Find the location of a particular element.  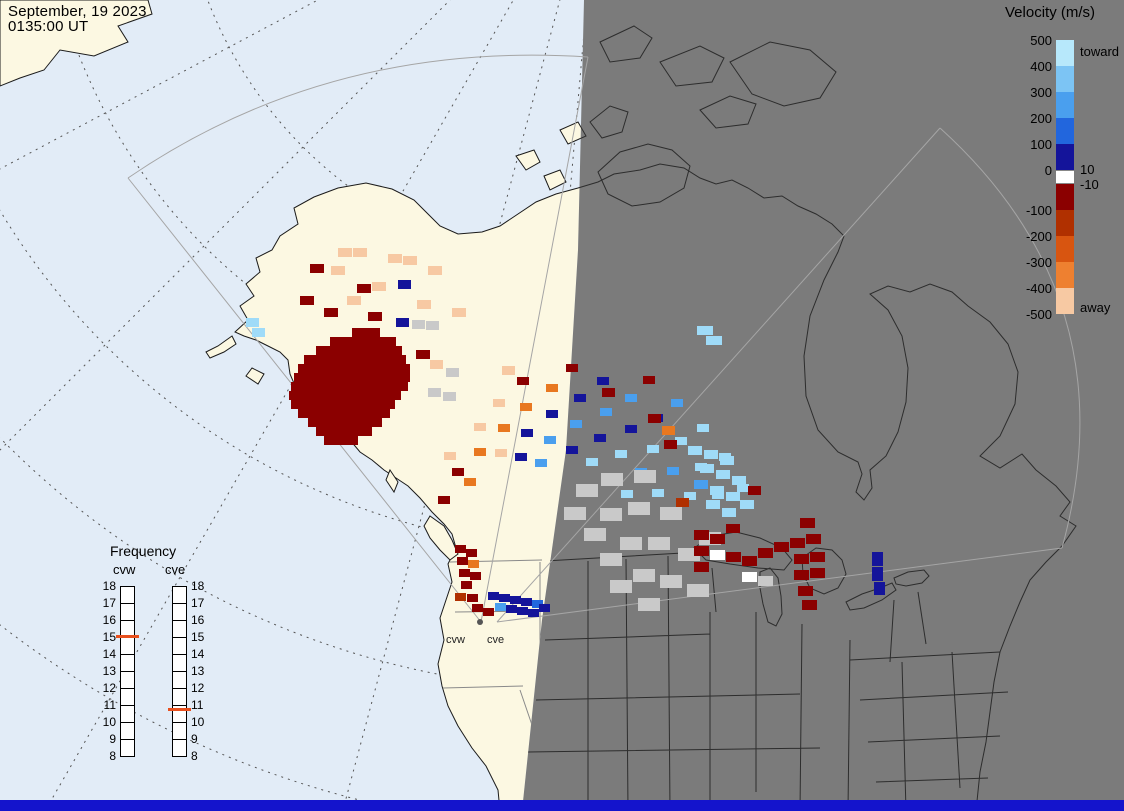

velocity-tick-label: -300 is located at coordinates (1038, 262).